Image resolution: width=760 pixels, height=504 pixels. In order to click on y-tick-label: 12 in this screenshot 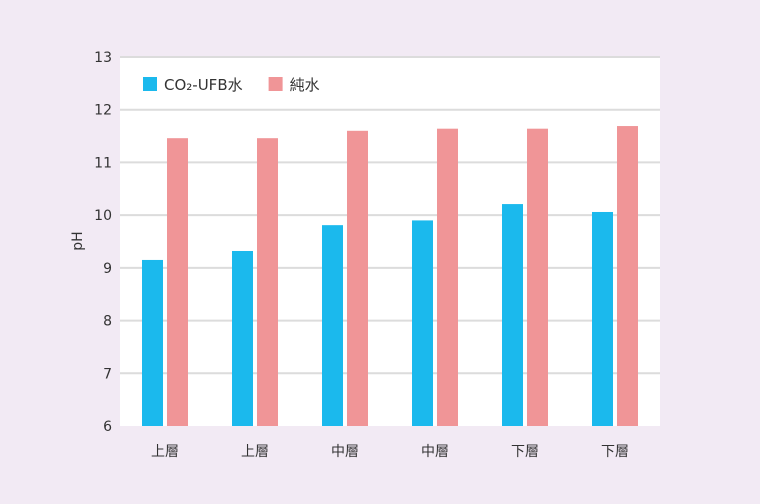, I will do `click(103, 111)`.